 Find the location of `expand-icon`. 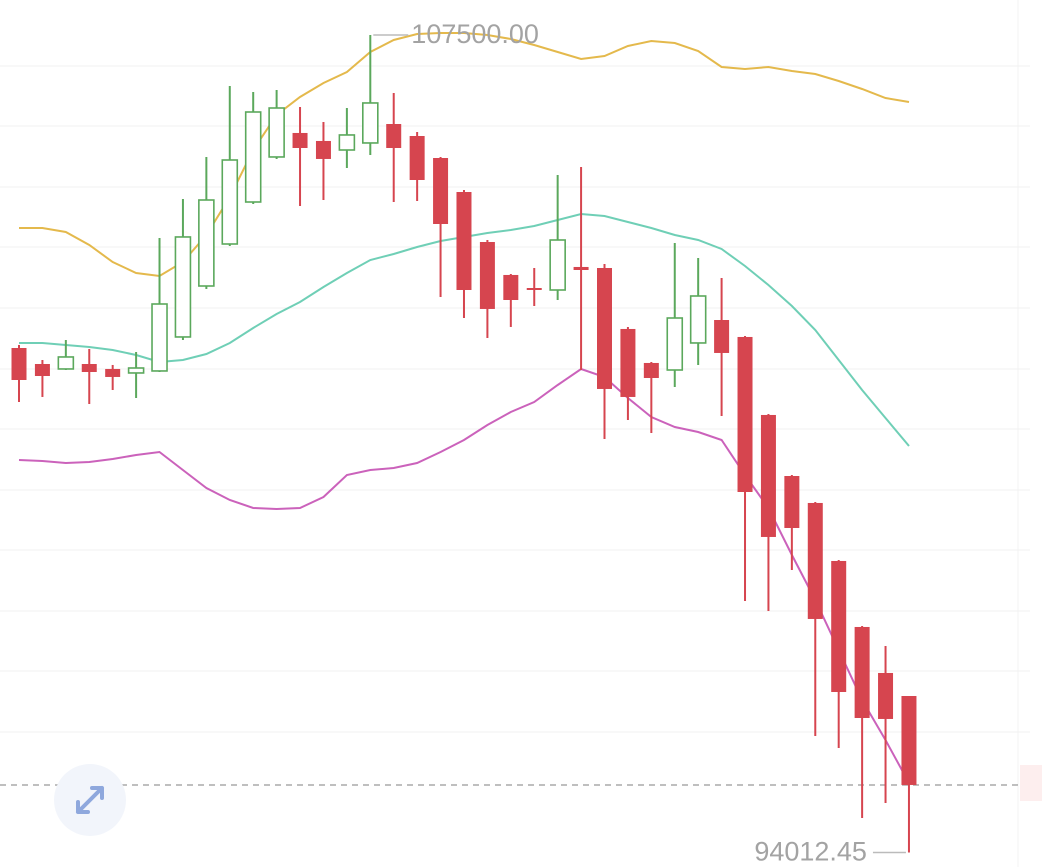

expand-icon is located at coordinates (90, 800).